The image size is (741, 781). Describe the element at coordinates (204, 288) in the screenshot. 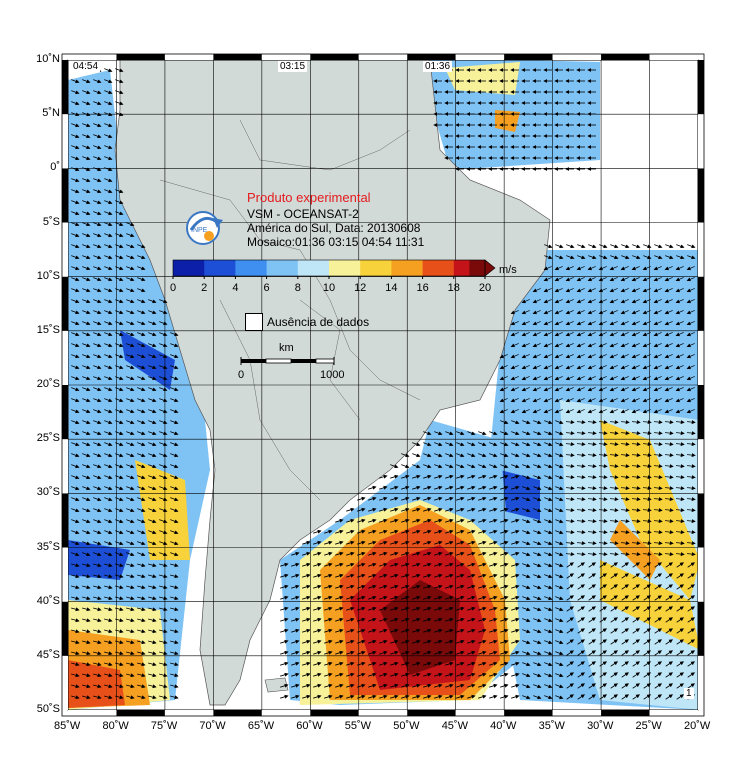

I see `colorbar-tick-label: 2` at that location.